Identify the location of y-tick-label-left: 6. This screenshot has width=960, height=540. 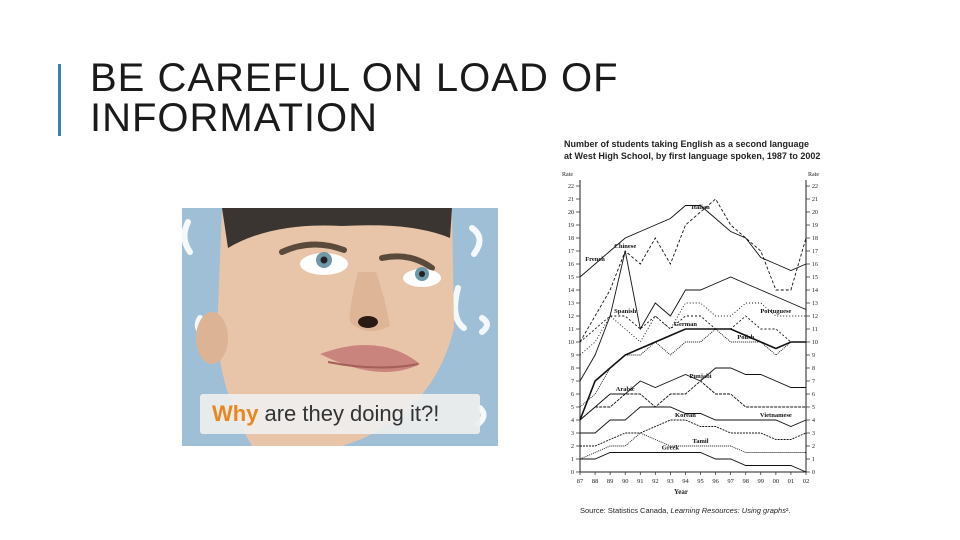
(572, 395).